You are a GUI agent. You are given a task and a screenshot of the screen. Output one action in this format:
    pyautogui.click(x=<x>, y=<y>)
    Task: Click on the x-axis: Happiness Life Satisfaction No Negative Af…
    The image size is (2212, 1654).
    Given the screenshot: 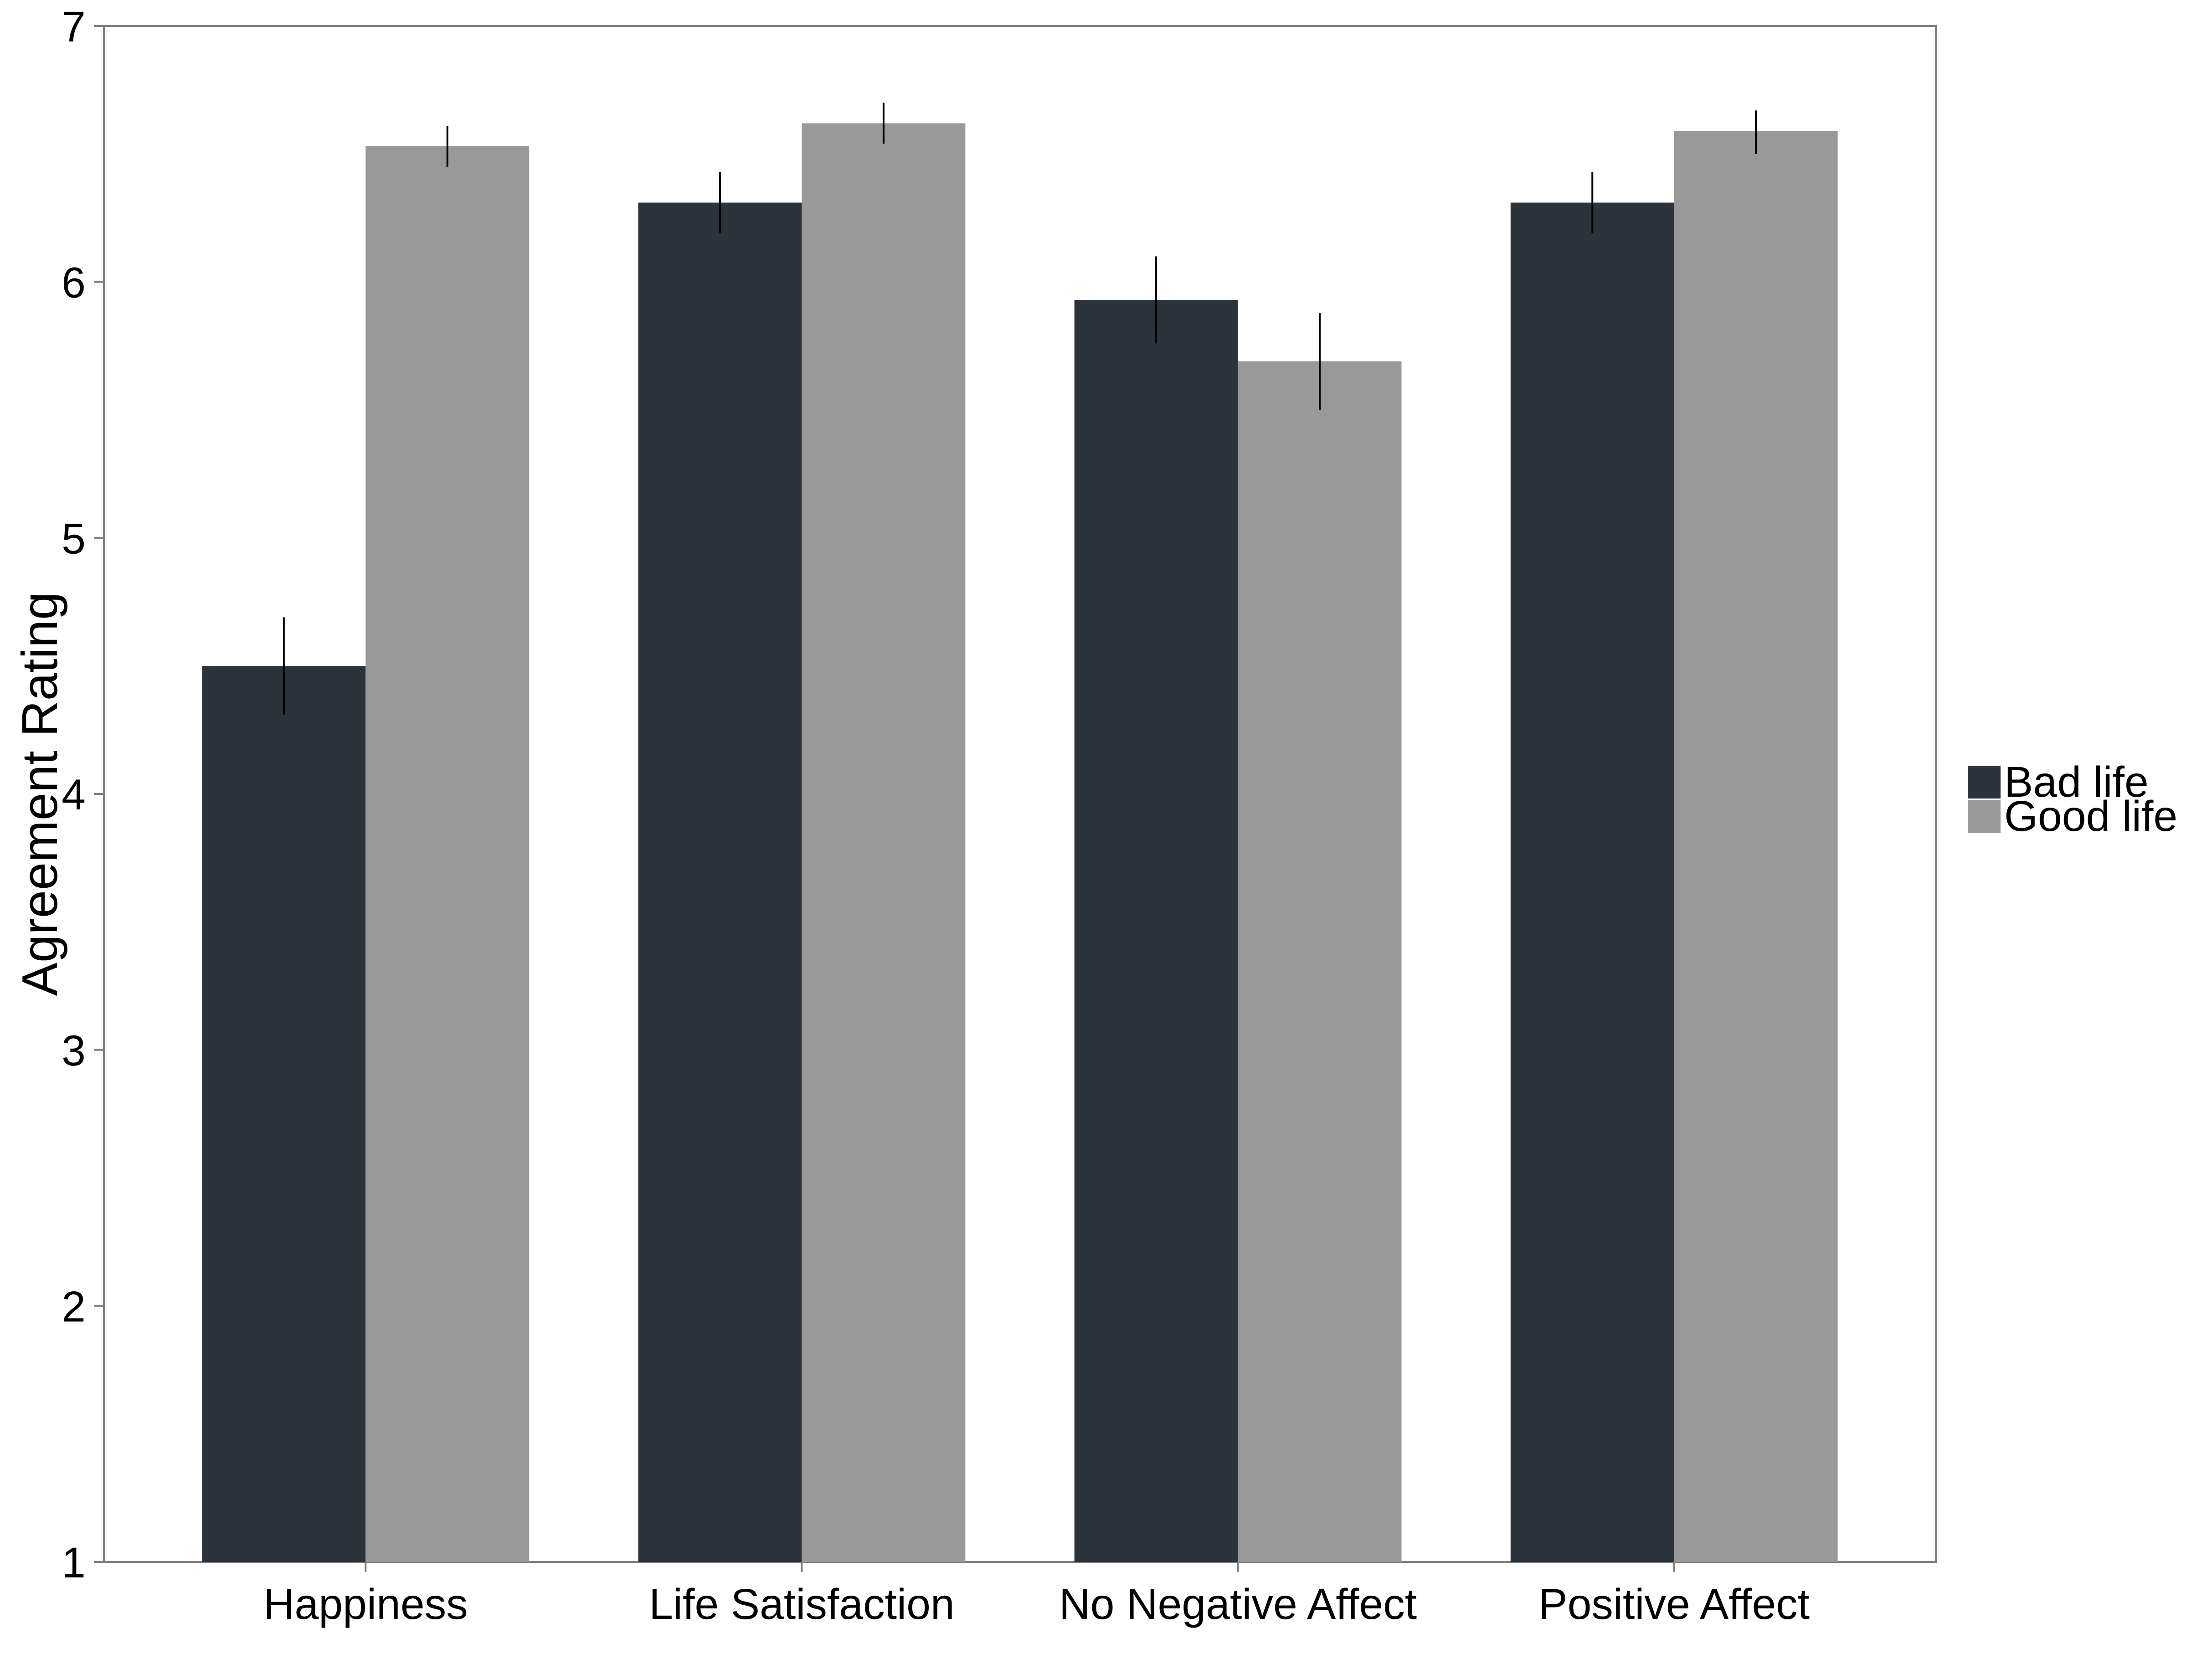 What is the action you would take?
    pyautogui.click(x=1036, y=1595)
    